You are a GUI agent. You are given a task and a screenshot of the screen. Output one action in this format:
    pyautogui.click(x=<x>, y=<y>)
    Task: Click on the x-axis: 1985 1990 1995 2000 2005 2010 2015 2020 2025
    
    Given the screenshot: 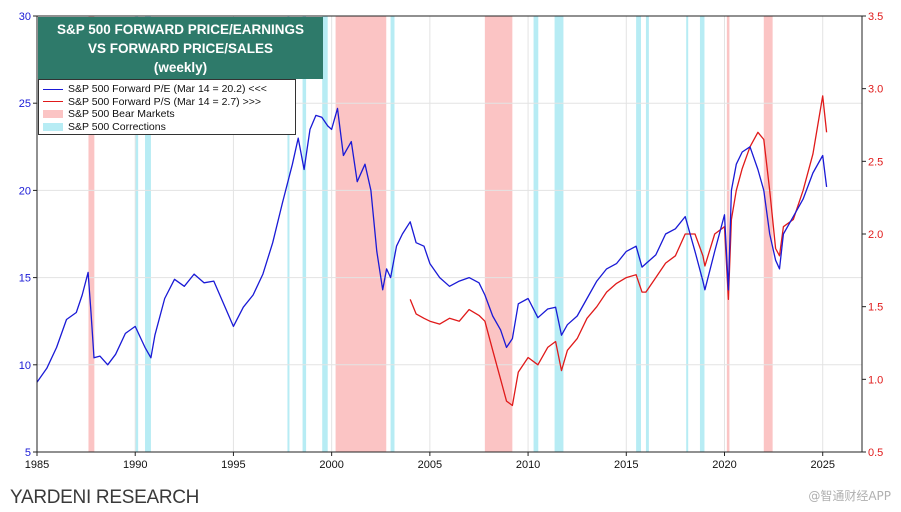 What is the action you would take?
    pyautogui.click(x=430, y=461)
    